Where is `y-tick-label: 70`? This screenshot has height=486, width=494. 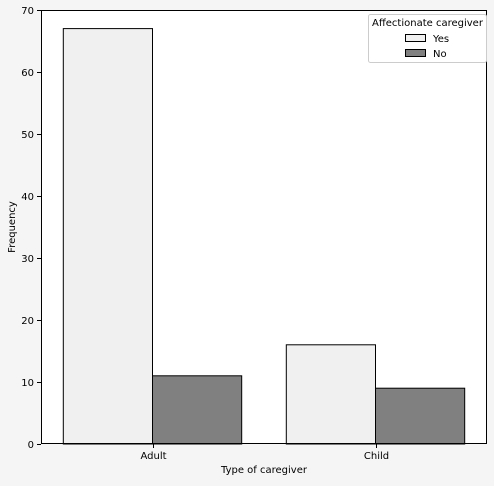 y-tick-label: 70 is located at coordinates (27, 11).